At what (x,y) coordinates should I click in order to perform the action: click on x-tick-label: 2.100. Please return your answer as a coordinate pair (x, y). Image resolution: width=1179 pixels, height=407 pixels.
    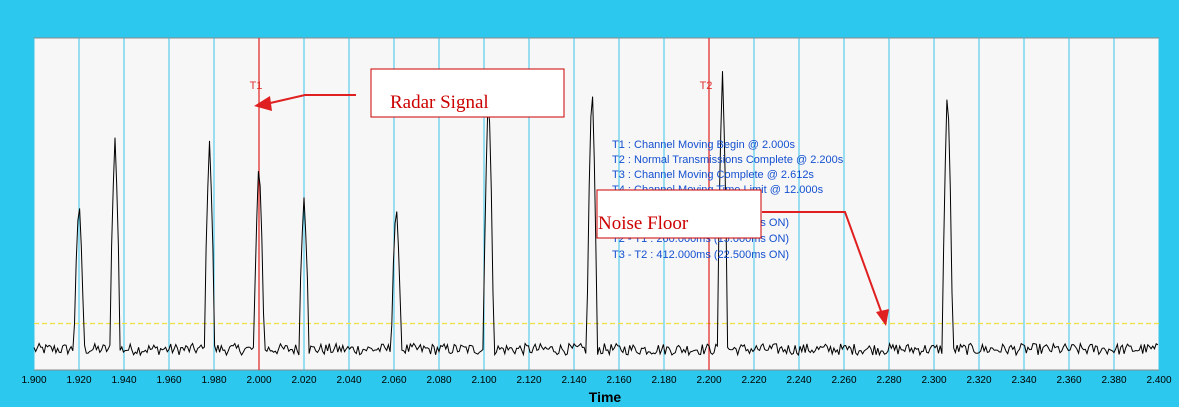
    Looking at the image, I should click on (483, 380).